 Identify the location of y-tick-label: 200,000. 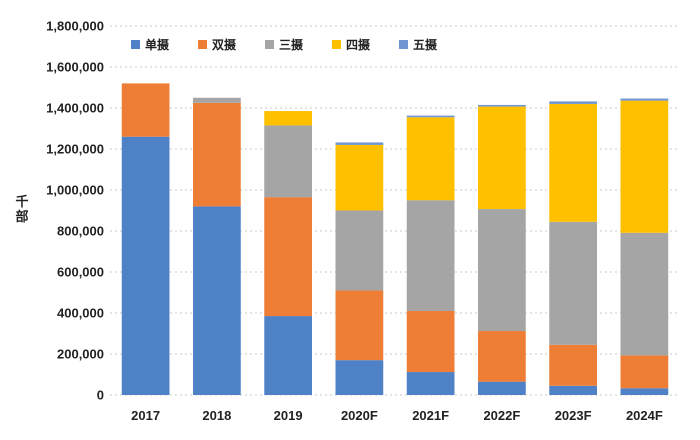
(80, 354).